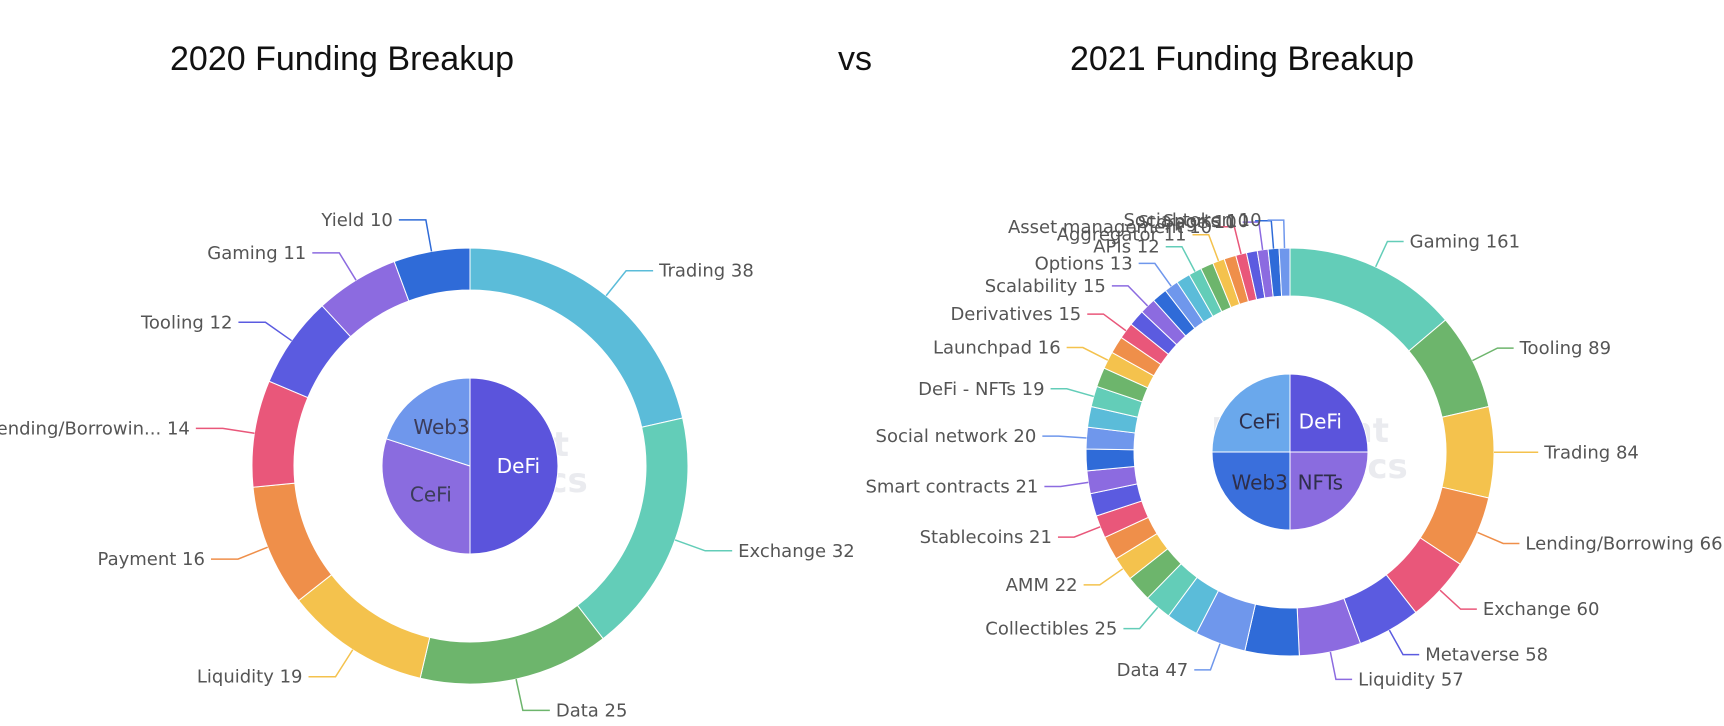 The width and height of the screenshot is (1724, 726). What do you see at coordinates (250, 677) in the screenshot?
I see `outer-label-liquidity: Liquidity 19` at bounding box center [250, 677].